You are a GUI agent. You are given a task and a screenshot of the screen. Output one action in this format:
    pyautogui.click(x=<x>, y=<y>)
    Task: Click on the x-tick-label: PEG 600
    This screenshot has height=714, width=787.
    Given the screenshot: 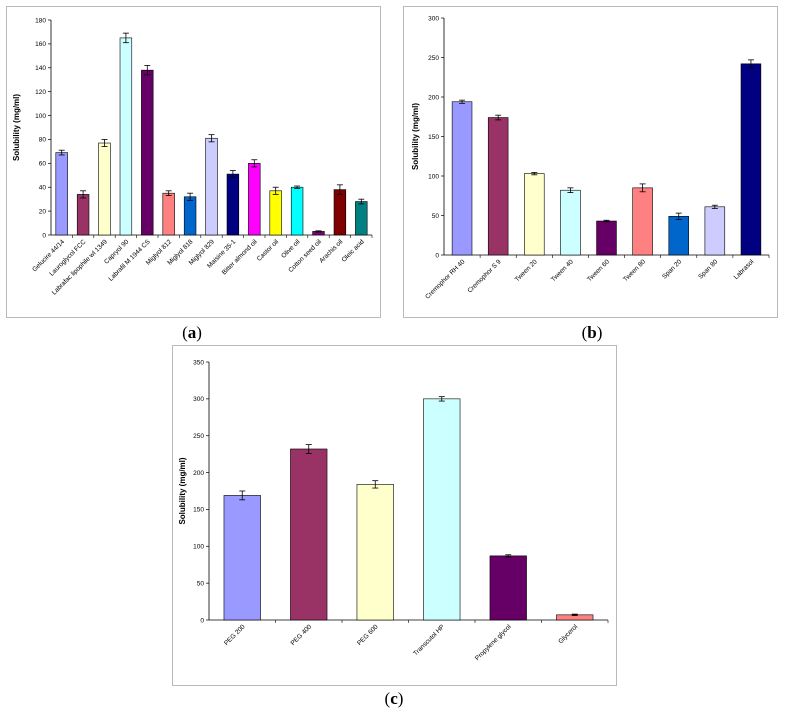 What is the action you would take?
    pyautogui.click(x=368, y=635)
    